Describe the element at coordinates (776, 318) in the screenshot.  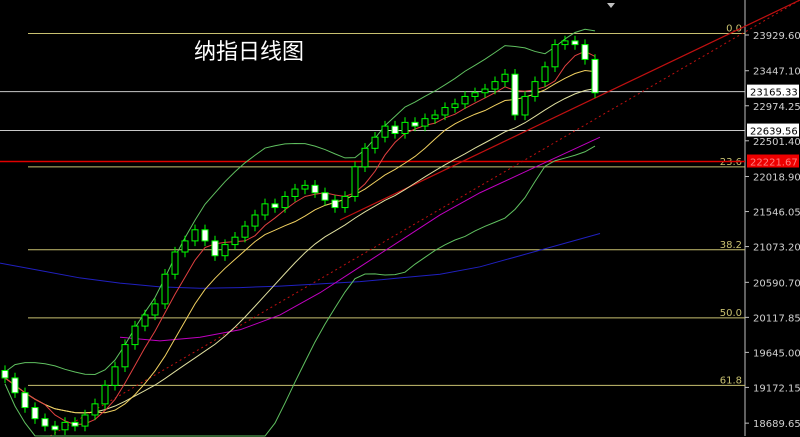
I see `y-tick-label: 20117.85` at that location.